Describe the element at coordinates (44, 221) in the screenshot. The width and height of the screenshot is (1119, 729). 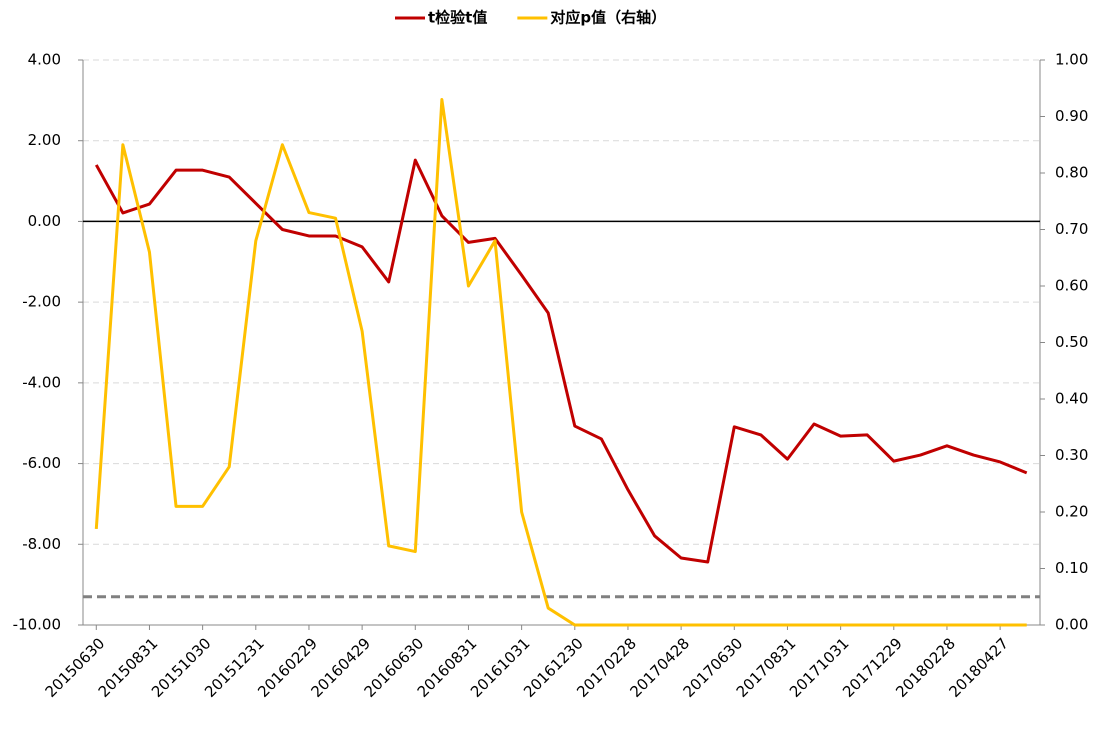
I see `y-tick-label: 0.00` at that location.